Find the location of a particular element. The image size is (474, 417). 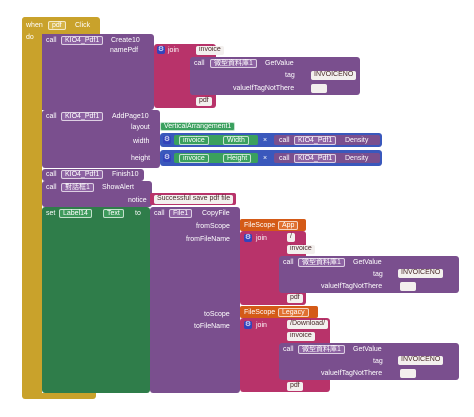

dict2-method-label: GetValue is located at coordinates (367, 262).